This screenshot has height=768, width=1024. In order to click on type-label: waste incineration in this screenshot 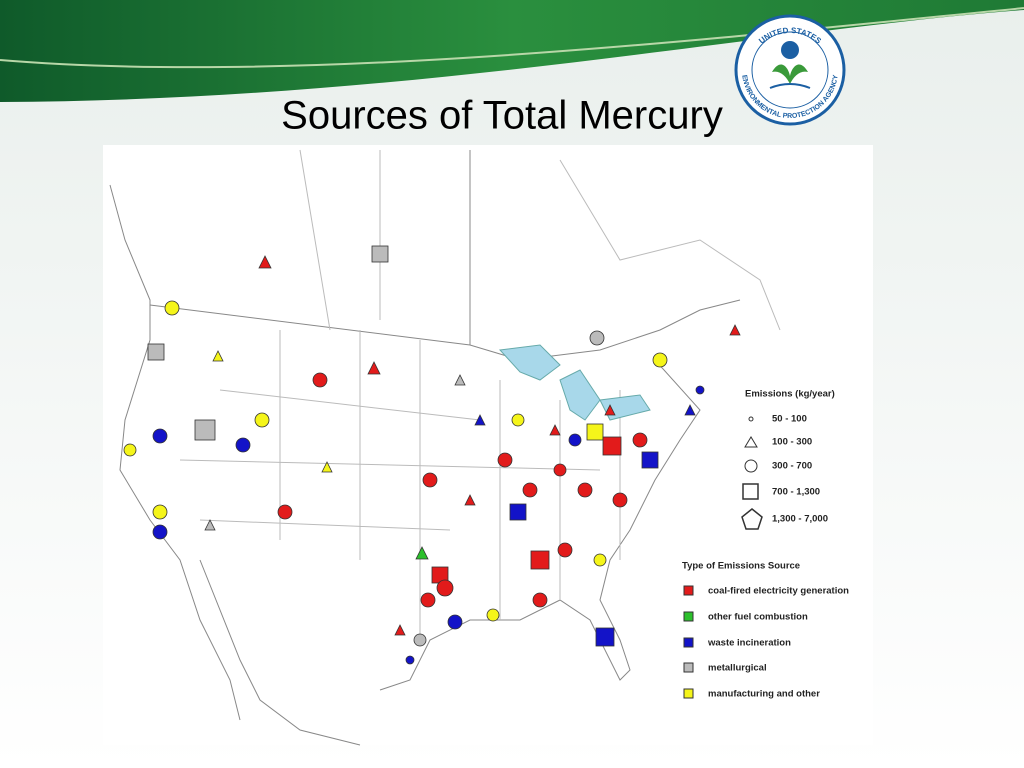, I will do `click(749, 643)`.